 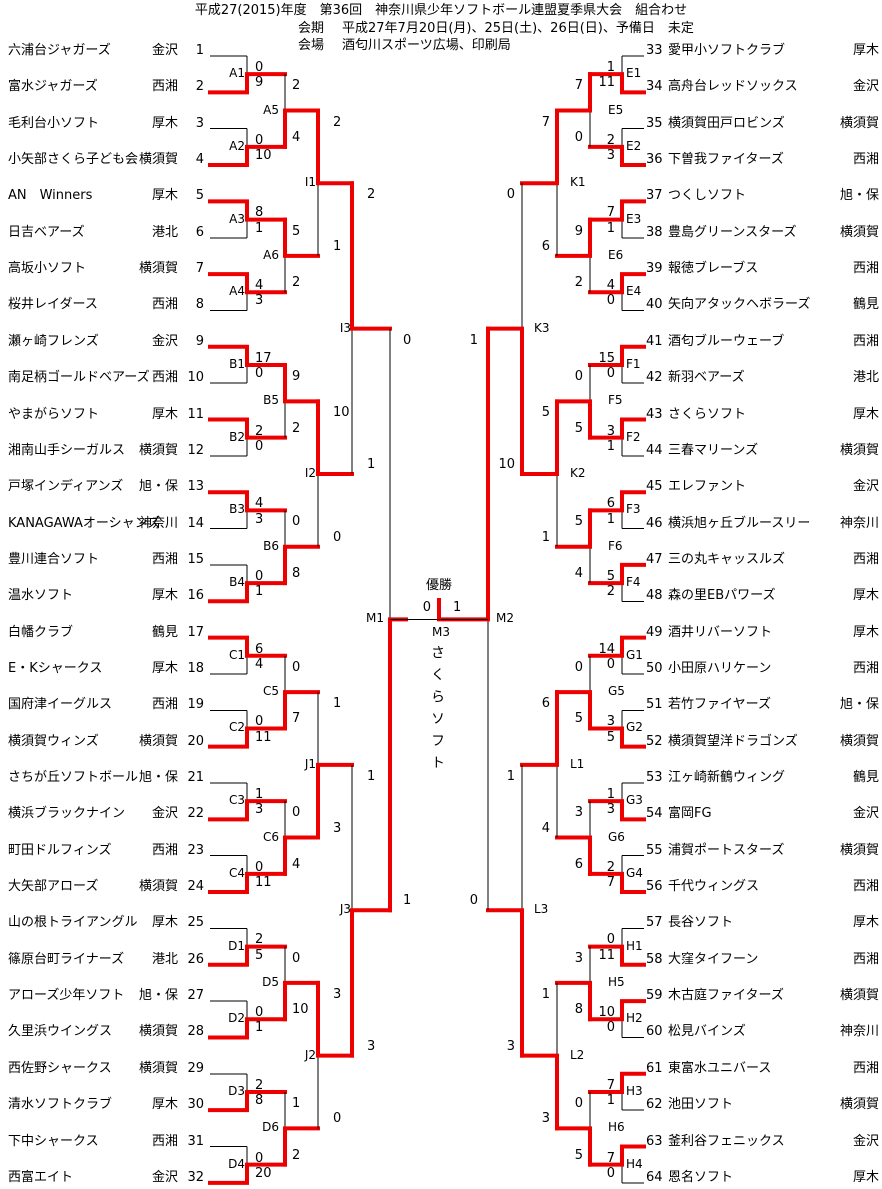 What do you see at coordinates (270, 691) in the screenshot?
I see `match-label: C5` at bounding box center [270, 691].